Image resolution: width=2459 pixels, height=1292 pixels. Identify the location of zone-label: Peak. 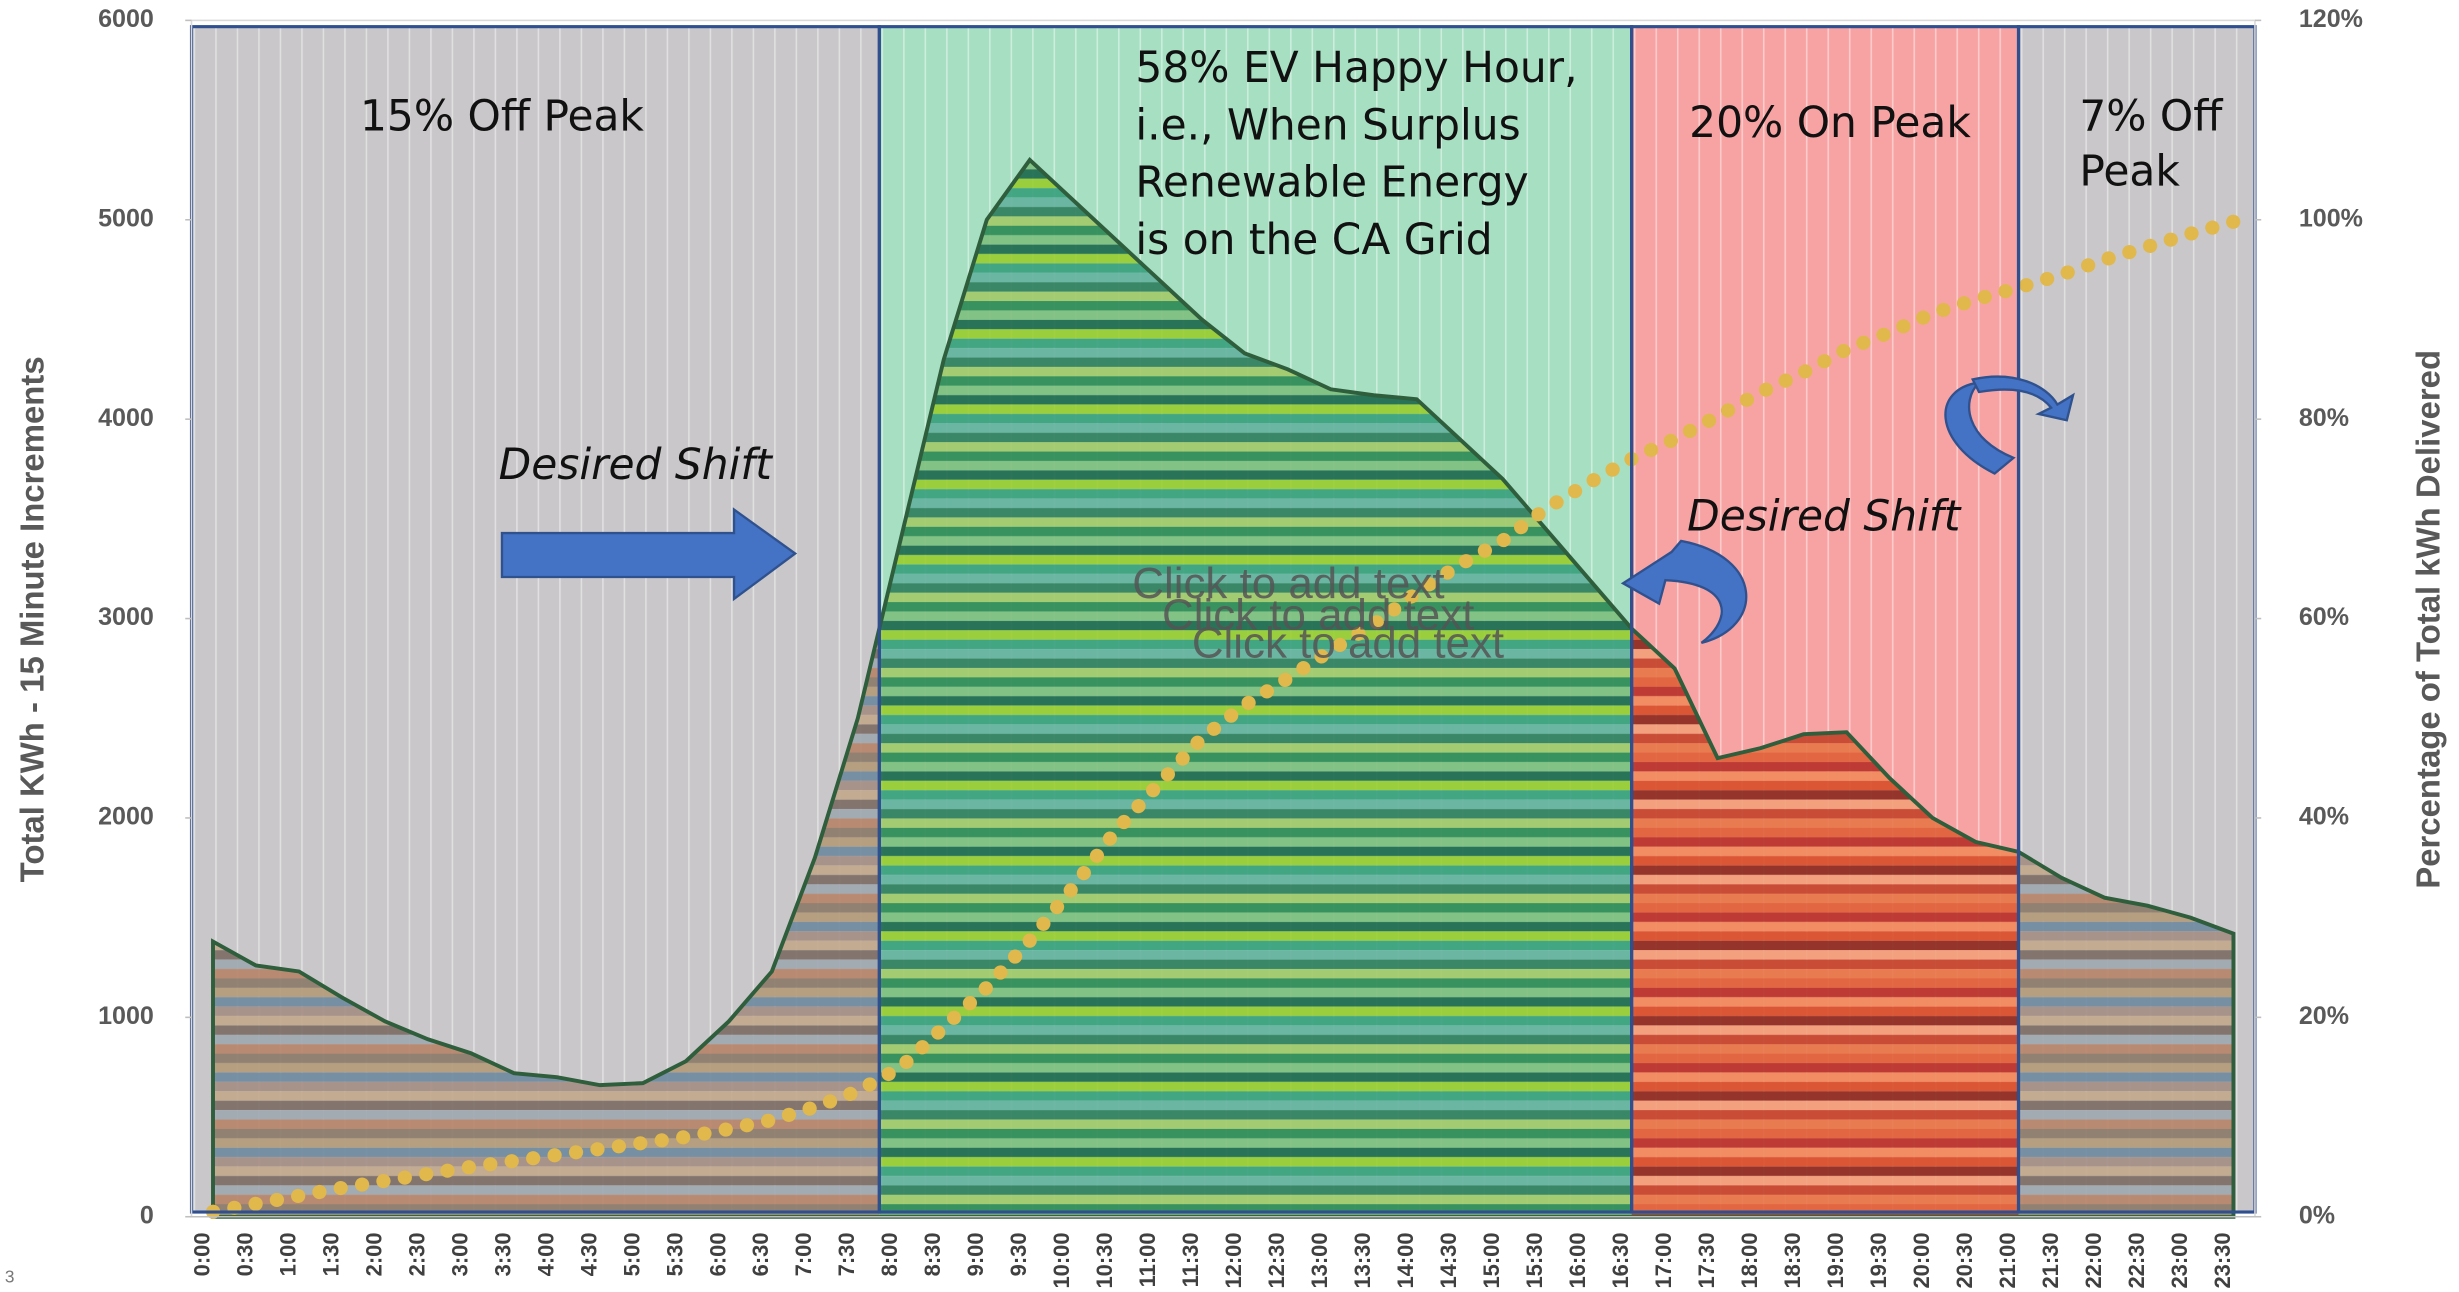
(2129, 171).